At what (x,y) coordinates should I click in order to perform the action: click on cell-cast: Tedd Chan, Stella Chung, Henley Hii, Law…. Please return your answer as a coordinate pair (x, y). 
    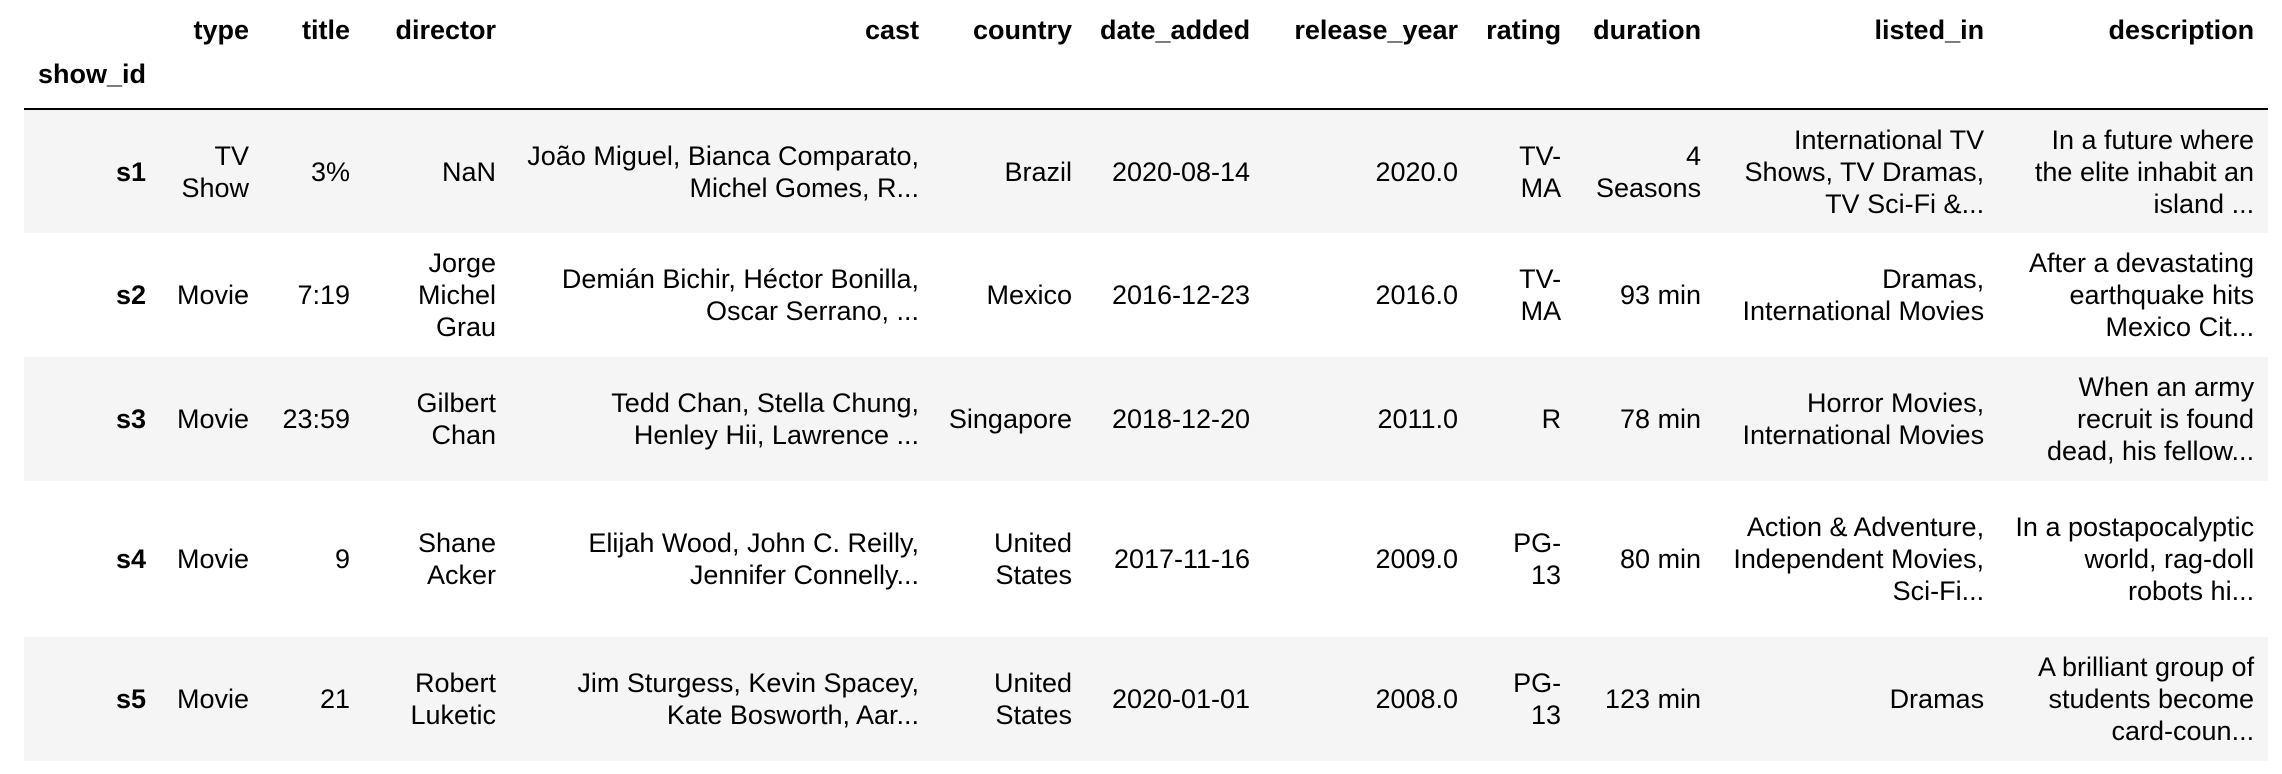
    Looking at the image, I should click on (765, 419).